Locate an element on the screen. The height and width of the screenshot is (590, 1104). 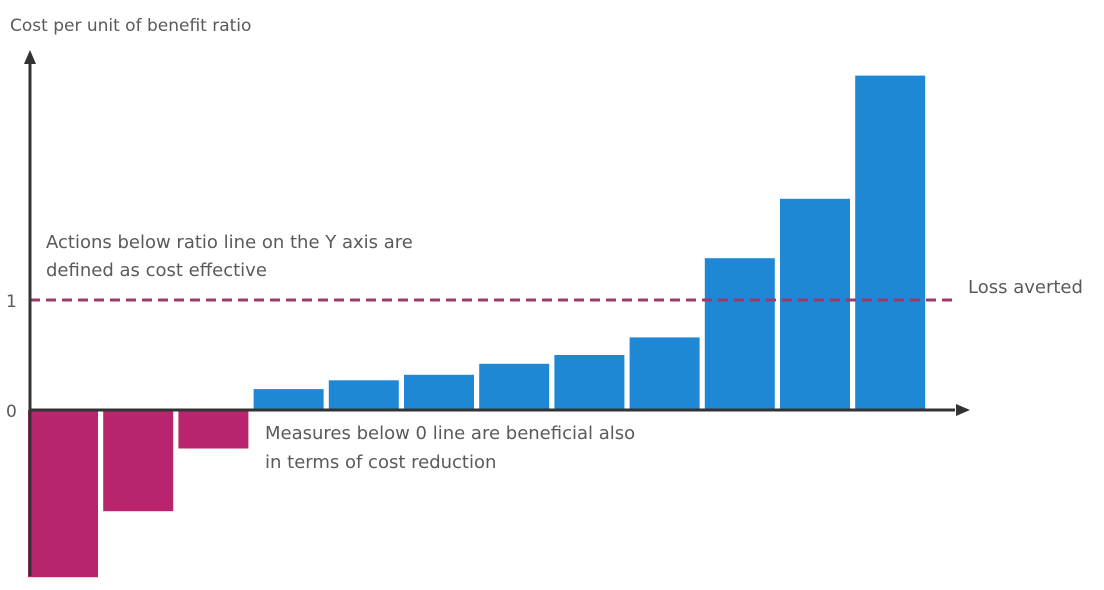
annotation-cost-effective-line-2: defined as cost effective is located at coordinates (156, 270).